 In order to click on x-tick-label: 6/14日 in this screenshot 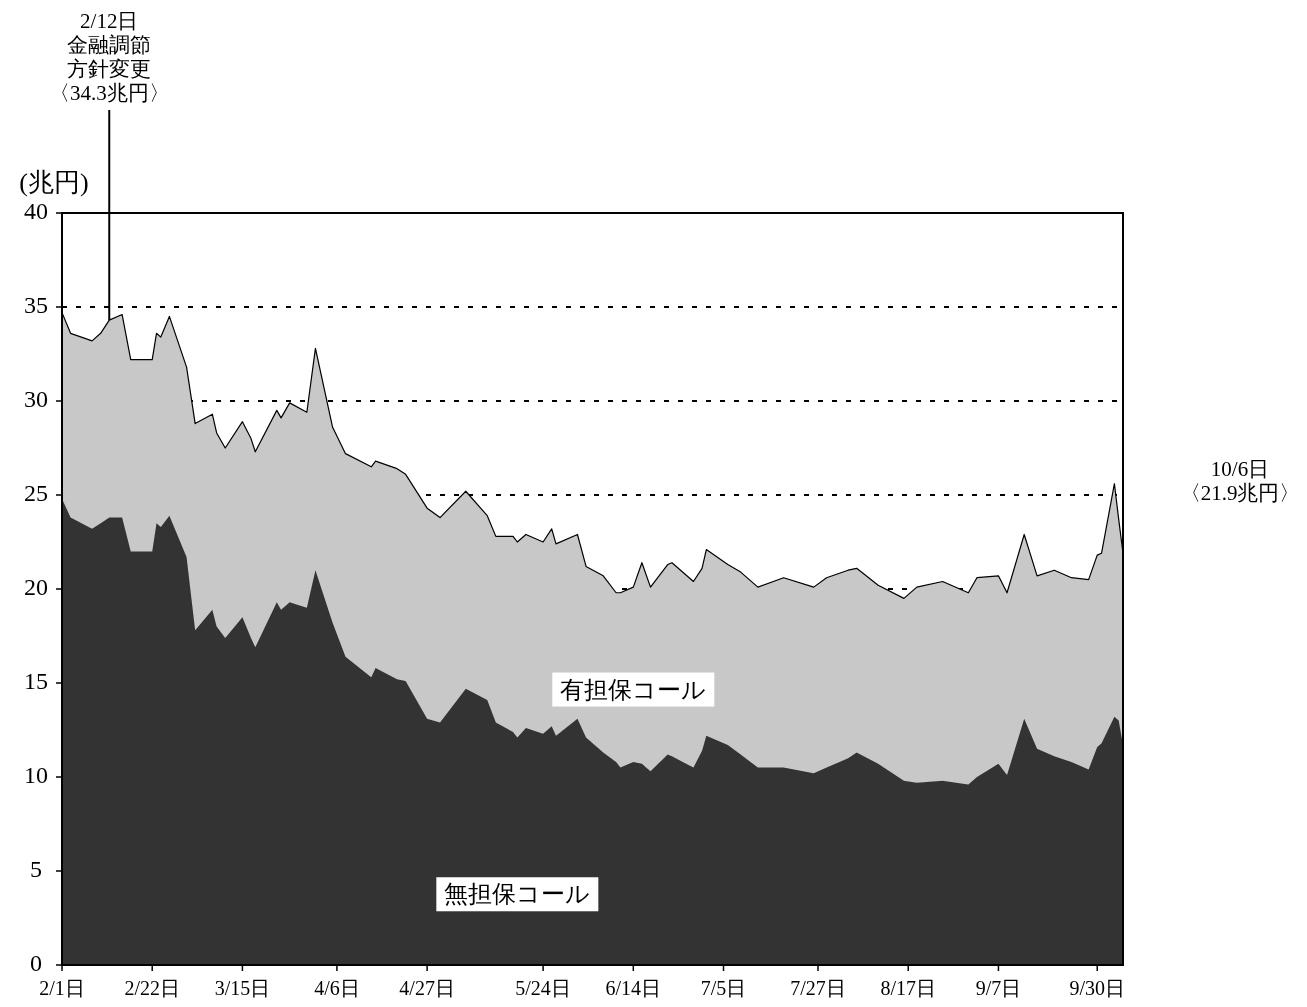, I will do `click(633, 988)`.